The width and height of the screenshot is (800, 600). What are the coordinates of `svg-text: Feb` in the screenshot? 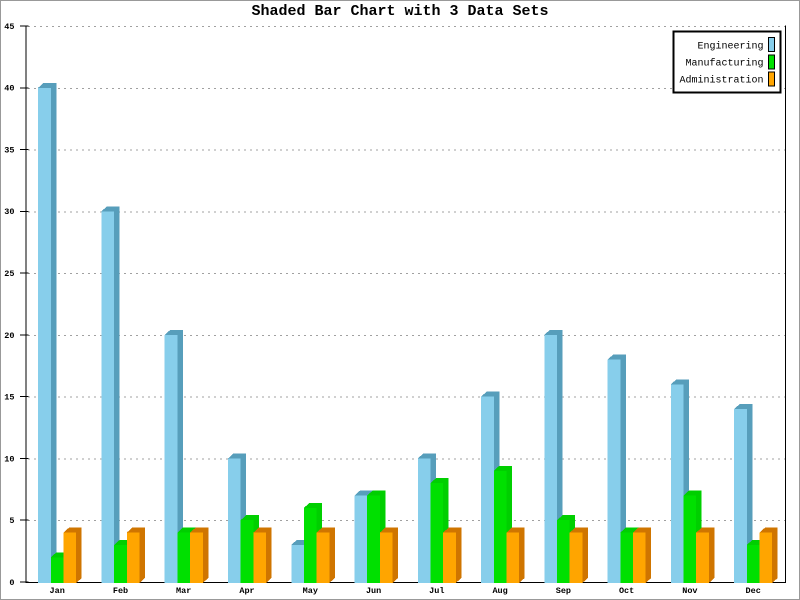 It's located at (120, 591).